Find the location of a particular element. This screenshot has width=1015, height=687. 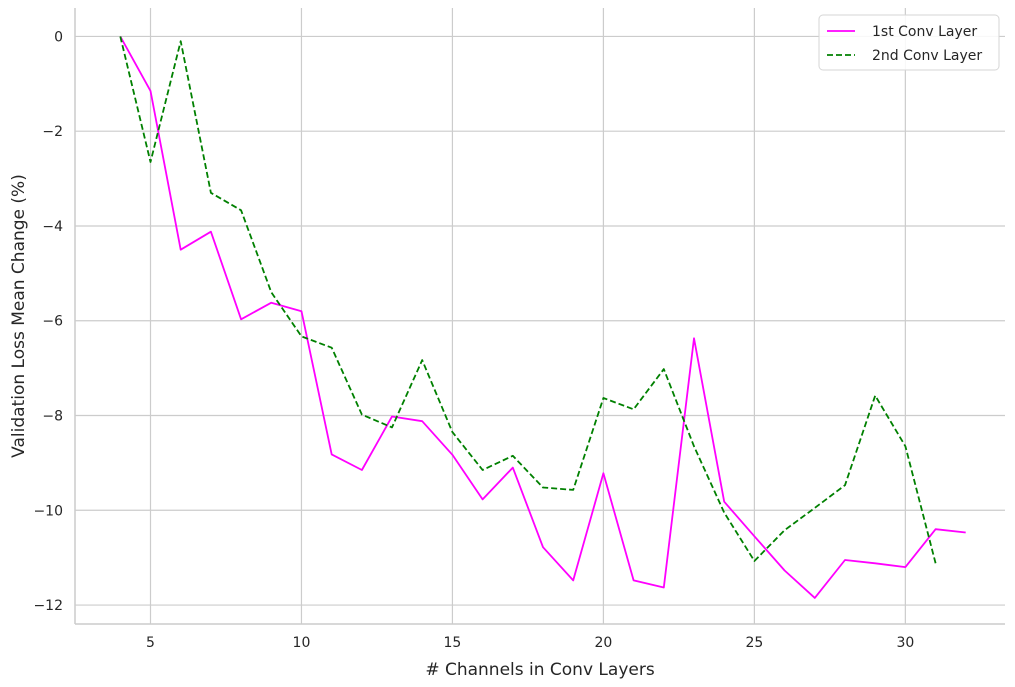

legend-label: 2nd Conv Layer is located at coordinates (927, 56).